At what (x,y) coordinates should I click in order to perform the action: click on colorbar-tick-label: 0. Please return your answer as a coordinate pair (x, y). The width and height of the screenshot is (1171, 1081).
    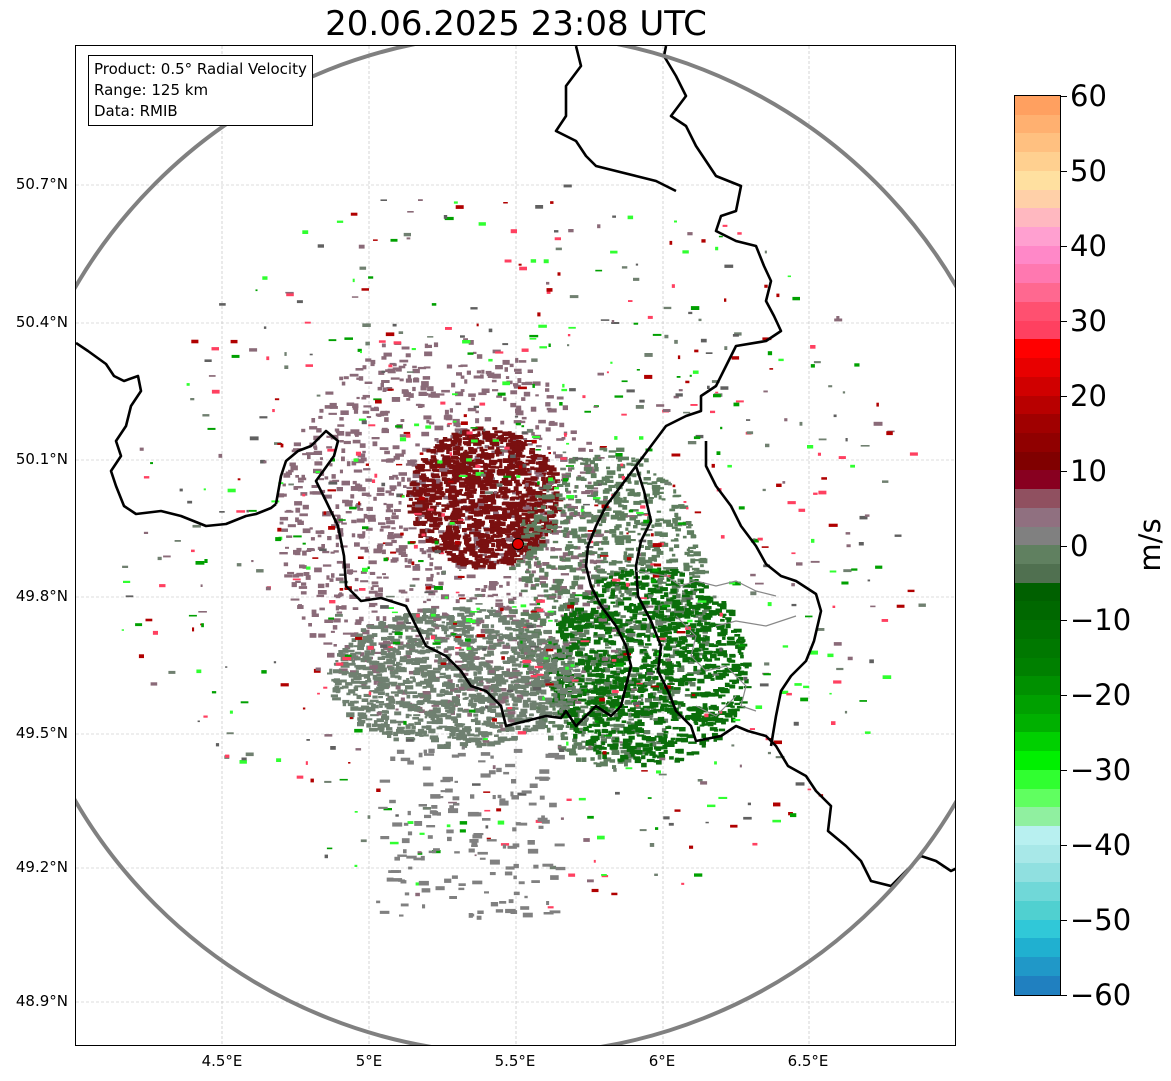
    Looking at the image, I should click on (1079, 545).